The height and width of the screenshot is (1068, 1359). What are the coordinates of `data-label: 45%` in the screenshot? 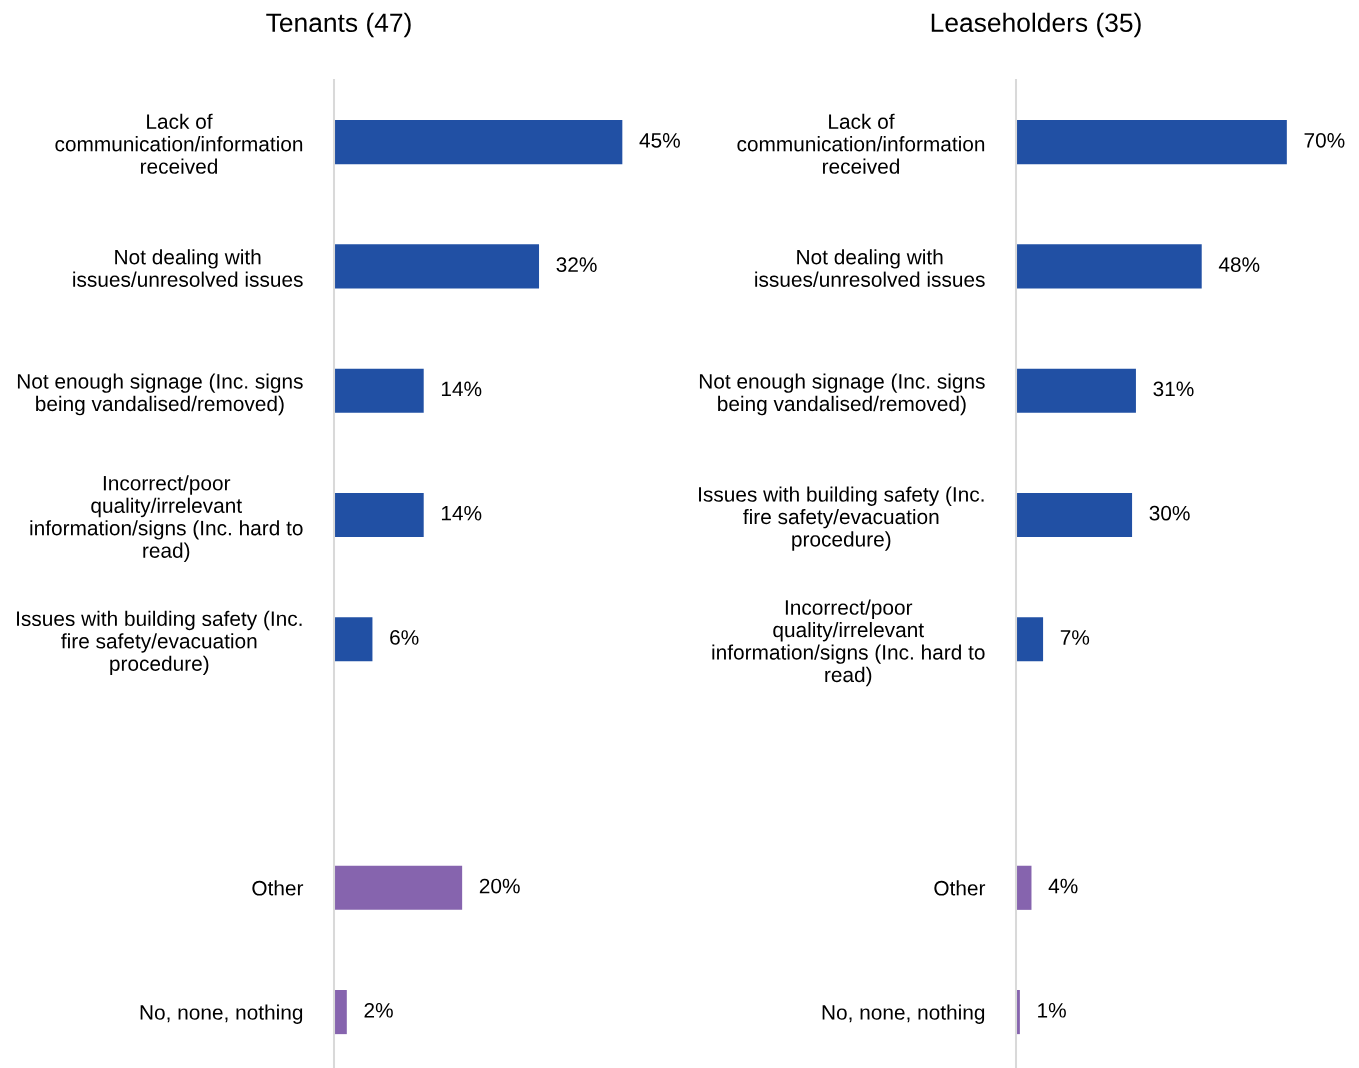 It's located at (659, 140).